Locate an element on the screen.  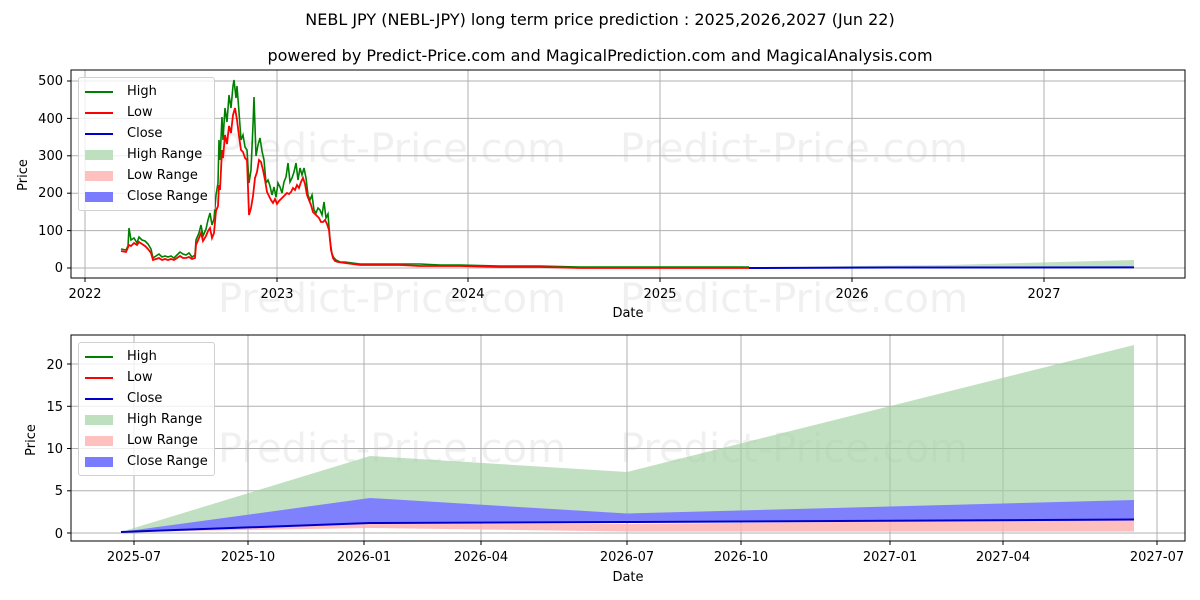
bottom-xtick: 2026-01 is located at coordinates (364, 557).